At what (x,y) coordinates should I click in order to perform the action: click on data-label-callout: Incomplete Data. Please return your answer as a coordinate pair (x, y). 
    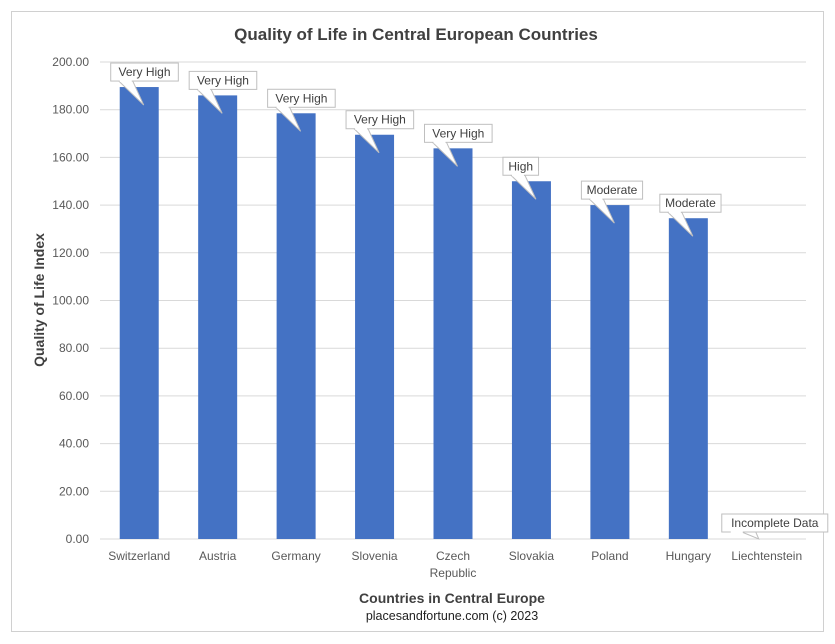
    Looking at the image, I should click on (775, 526).